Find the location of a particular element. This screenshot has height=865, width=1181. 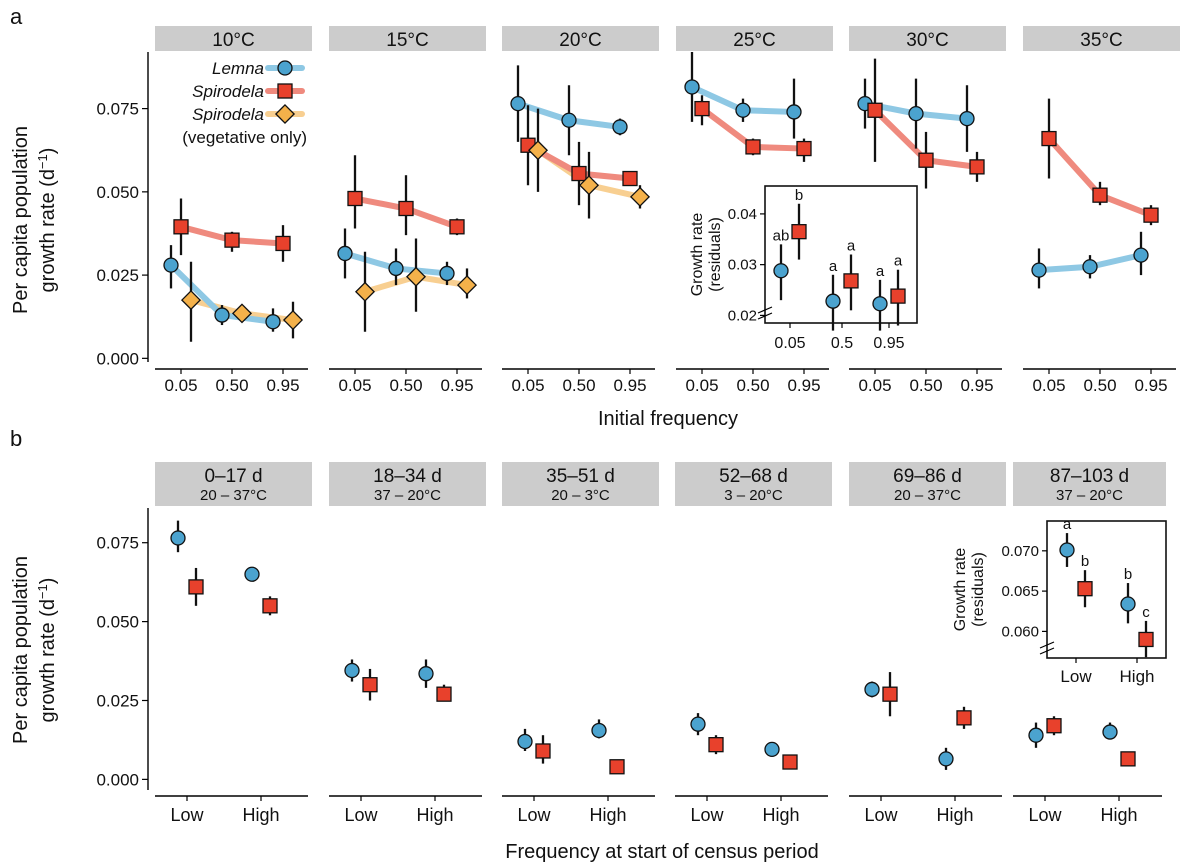

panel-a-y-label: Per capita population growth rate (d−1) is located at coordinates (34, 220).